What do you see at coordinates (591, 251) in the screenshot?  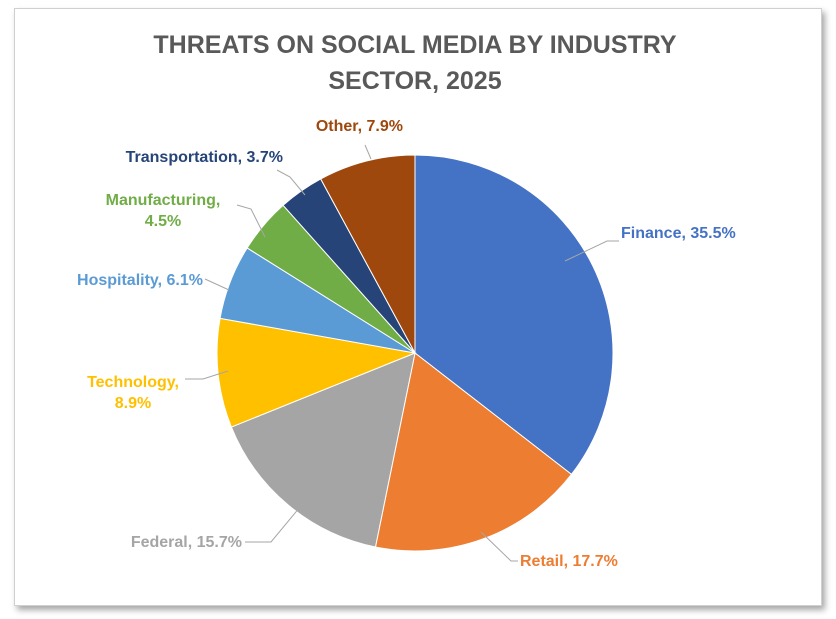 I see `leader-line-finance` at bounding box center [591, 251].